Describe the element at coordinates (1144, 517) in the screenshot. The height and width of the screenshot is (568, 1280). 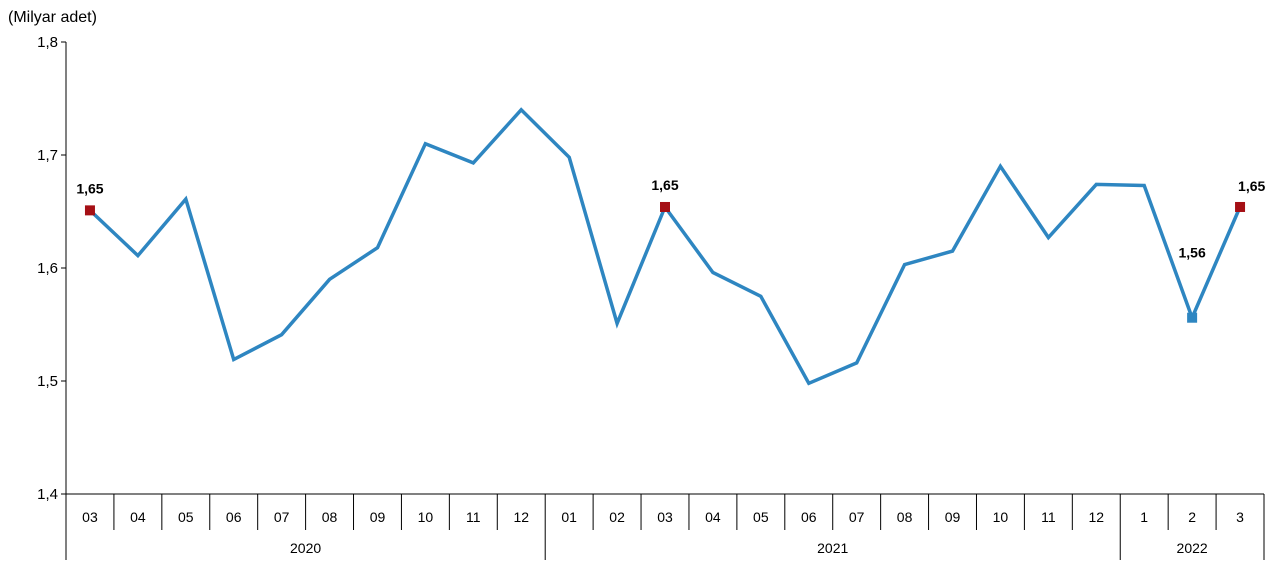
I see `x-tick-label: 1` at that location.